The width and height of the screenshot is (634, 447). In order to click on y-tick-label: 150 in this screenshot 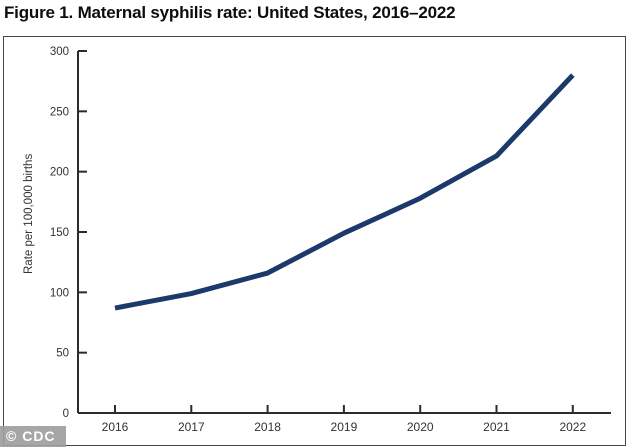, I will do `click(59, 233)`.